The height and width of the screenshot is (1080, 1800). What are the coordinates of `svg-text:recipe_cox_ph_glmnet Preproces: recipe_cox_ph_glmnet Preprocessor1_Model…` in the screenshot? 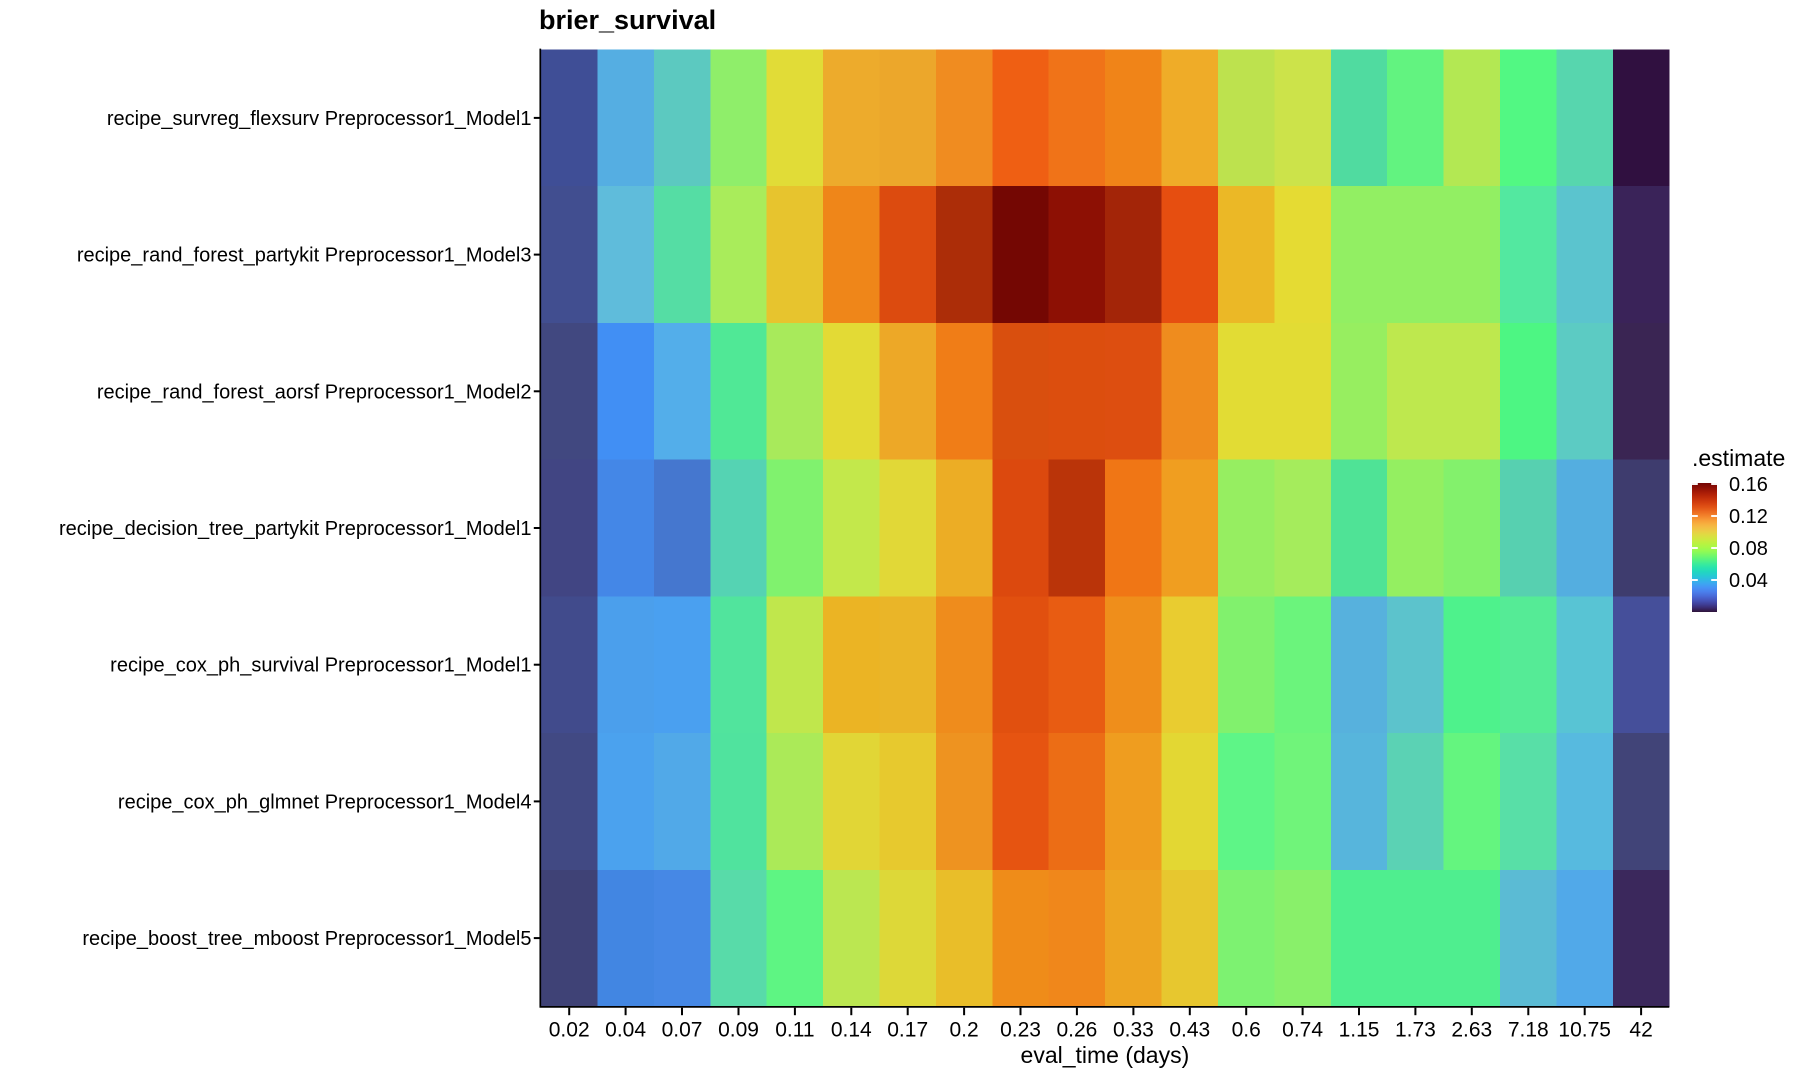 It's located at (325, 802).